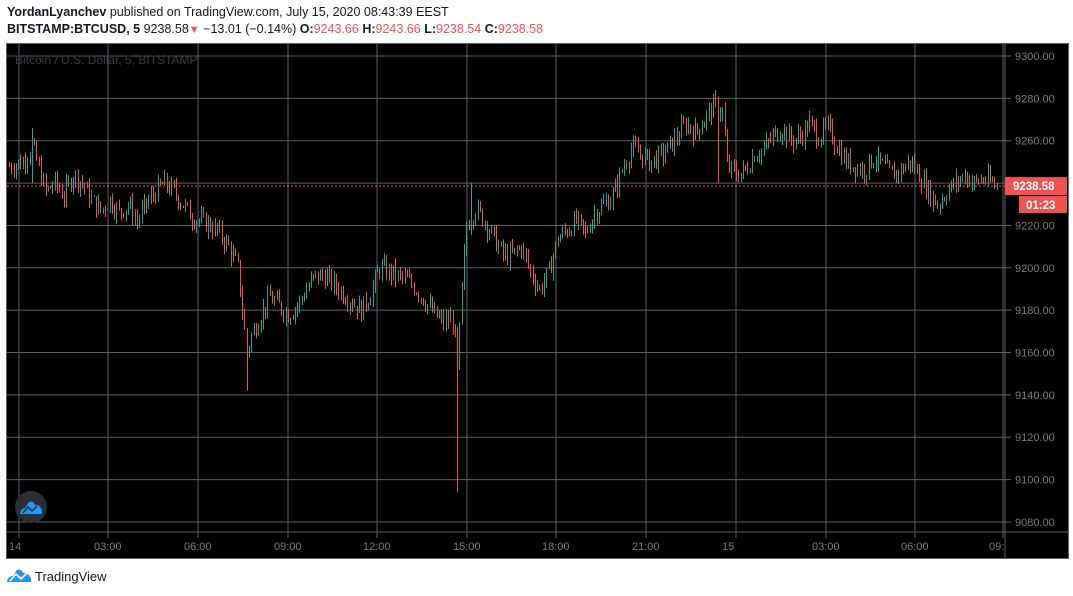  I want to click on y-tick-label: 9300.00, so click(1035, 57).